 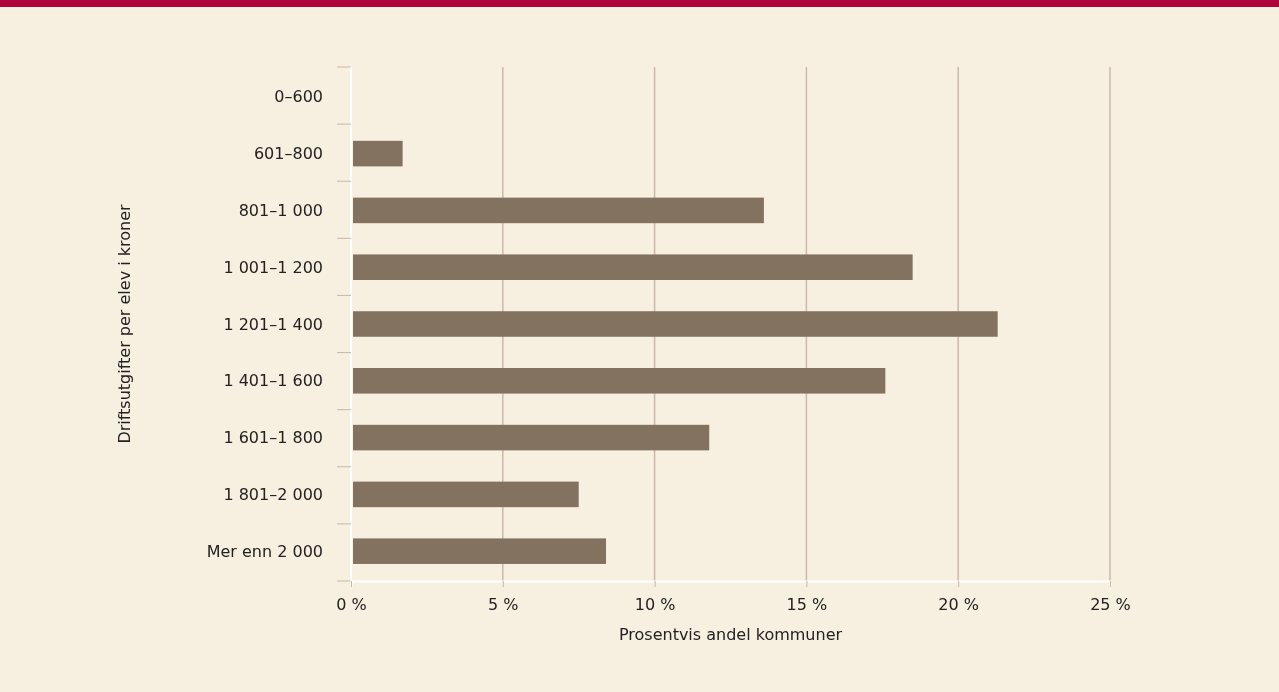 What do you see at coordinates (273, 494) in the screenshot?
I see `y-tick-label: 1 801–2 000` at bounding box center [273, 494].